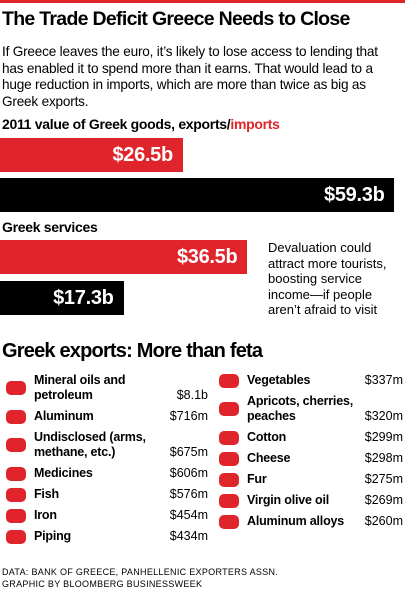  What do you see at coordinates (288, 500) in the screenshot?
I see `export-name: Virgin olive oil` at bounding box center [288, 500].